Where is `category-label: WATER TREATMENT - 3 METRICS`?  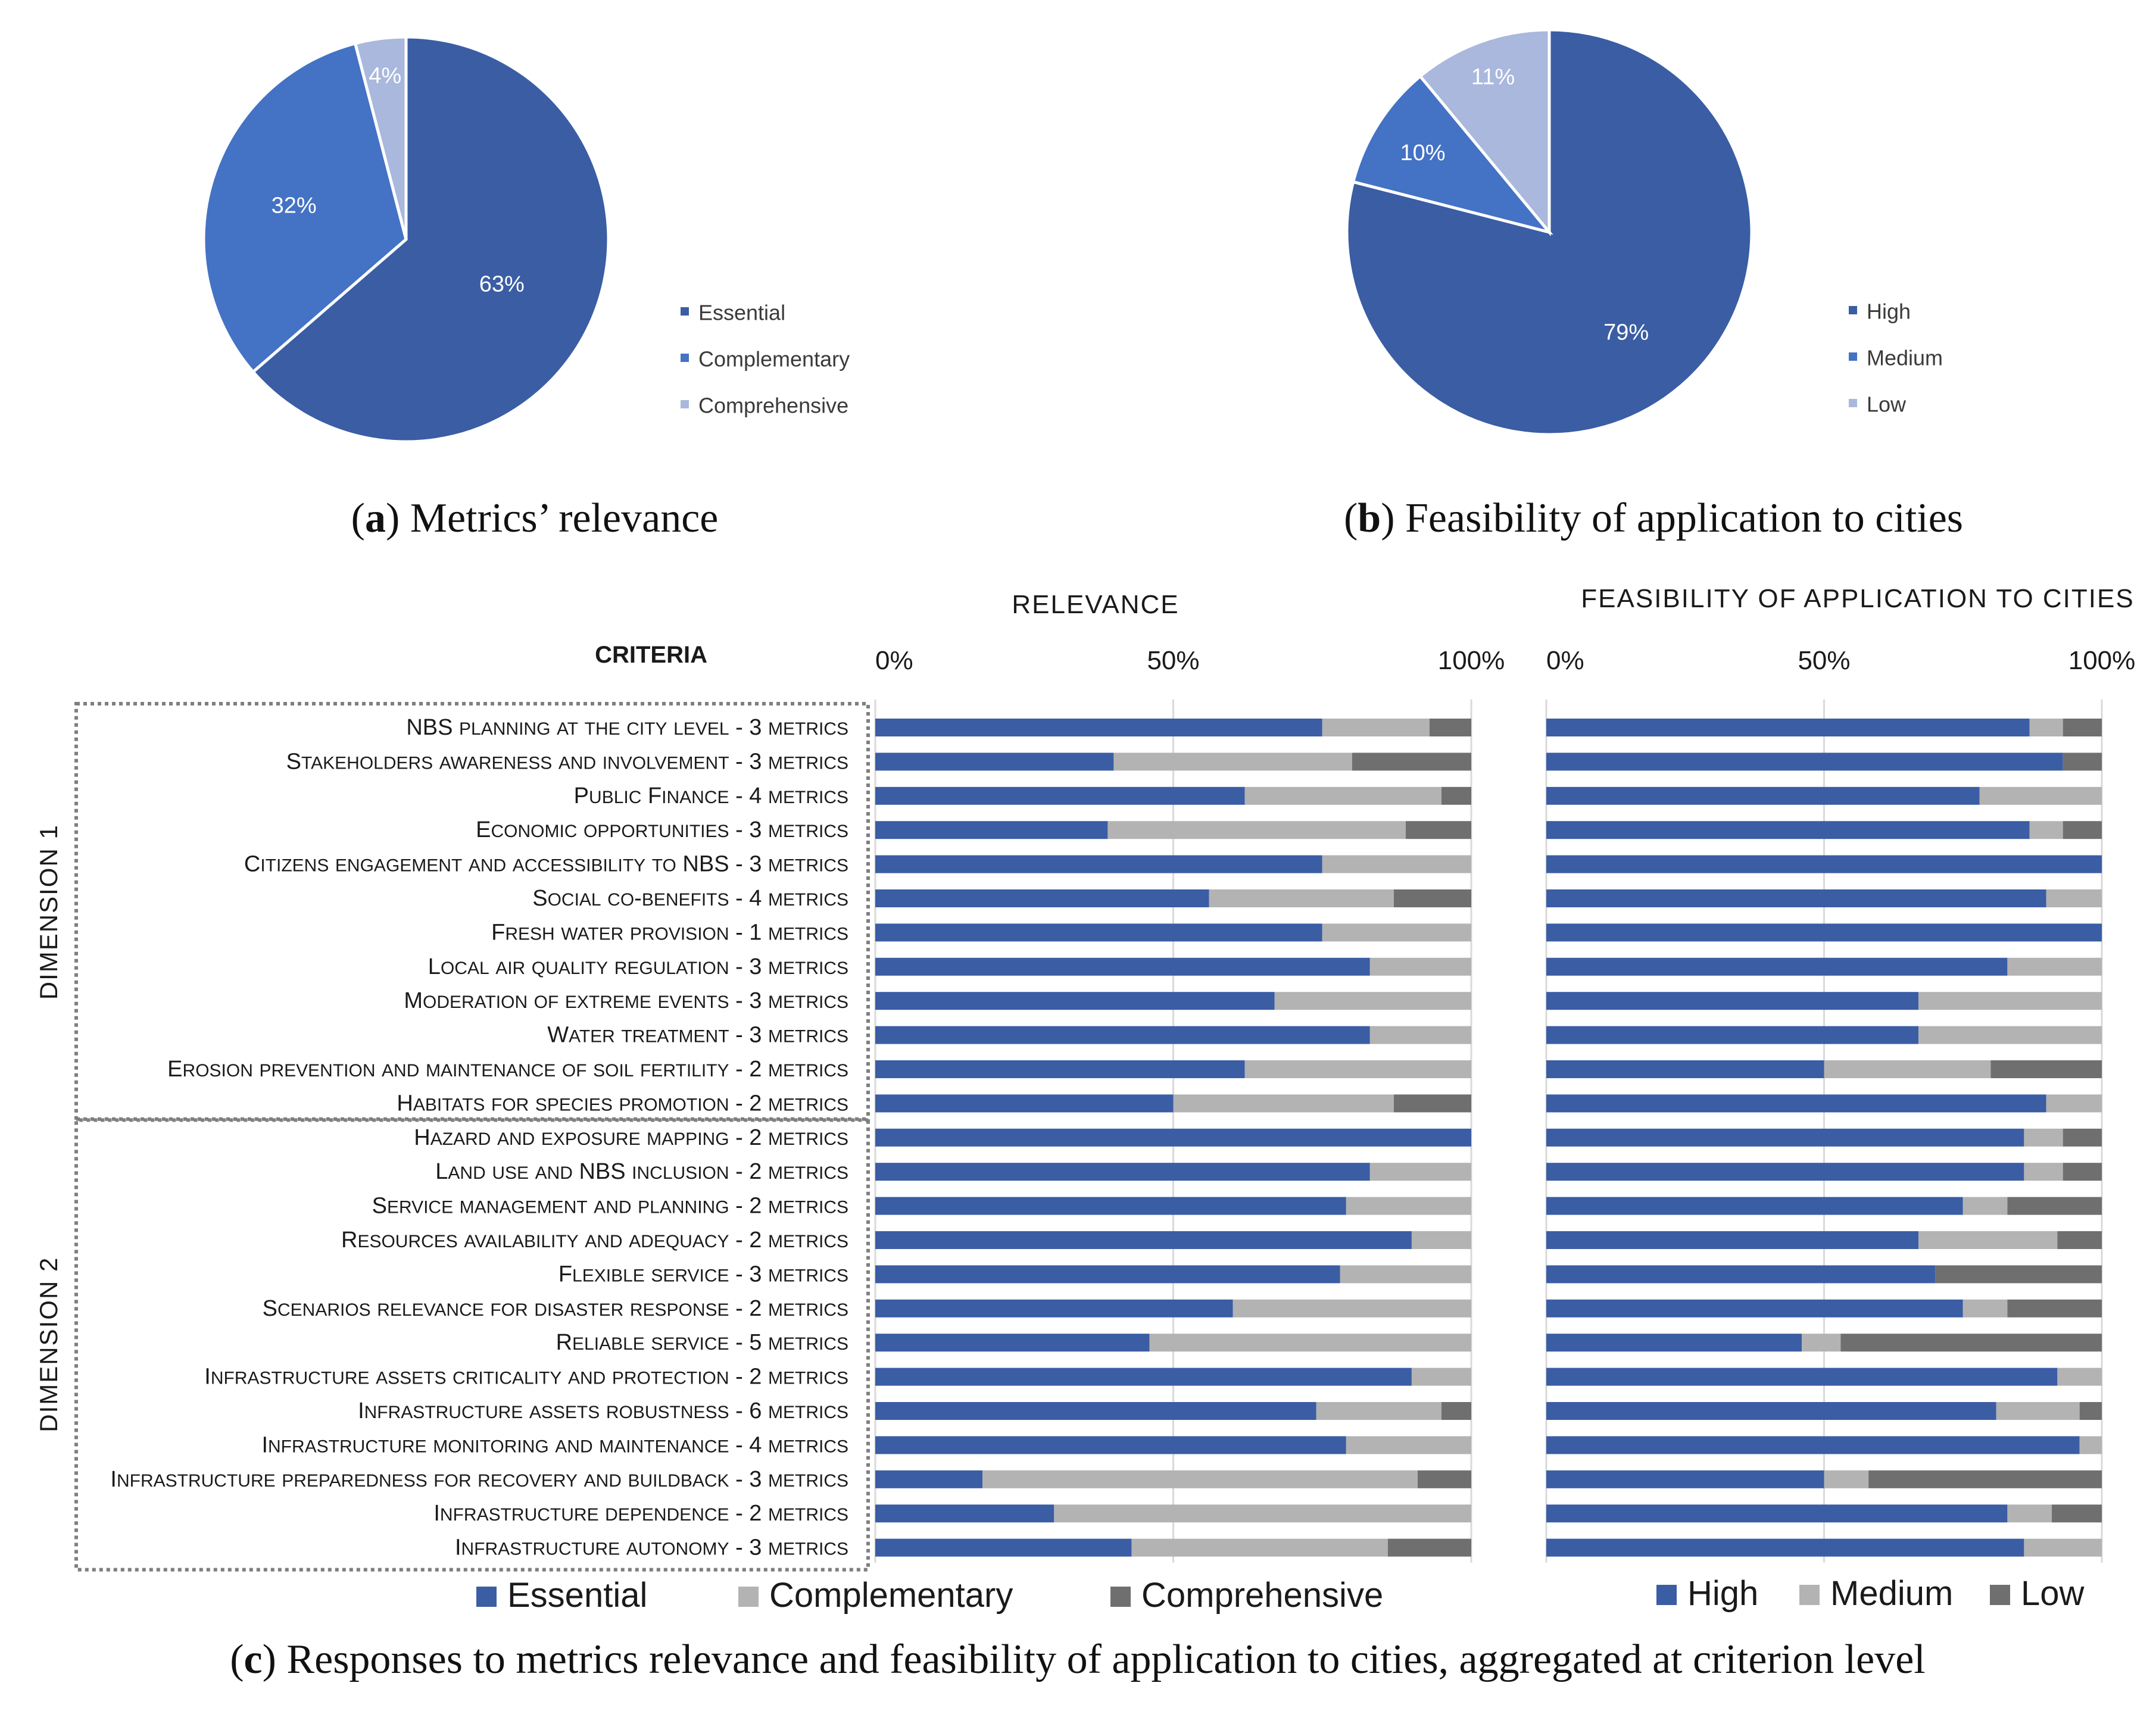 category-label: WATER TREATMENT - 3 METRICS is located at coordinates (697, 1035).